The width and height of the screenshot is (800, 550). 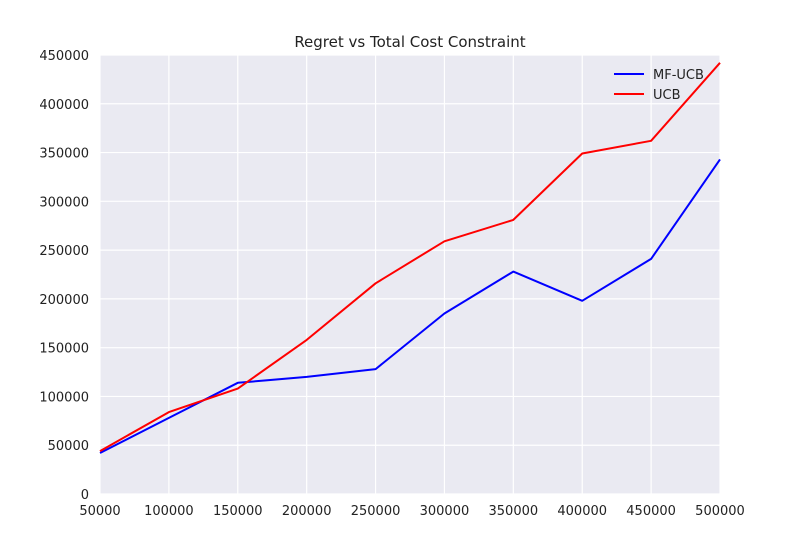 I want to click on y-tick-label: 350000, so click(x=64, y=154).